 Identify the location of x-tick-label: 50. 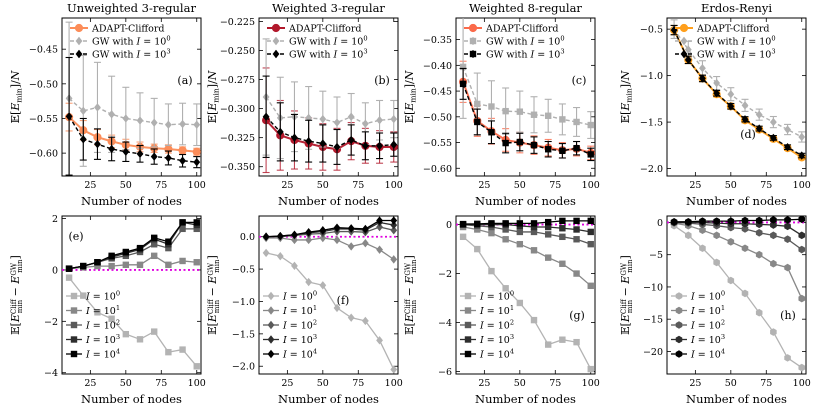
(520, 185).